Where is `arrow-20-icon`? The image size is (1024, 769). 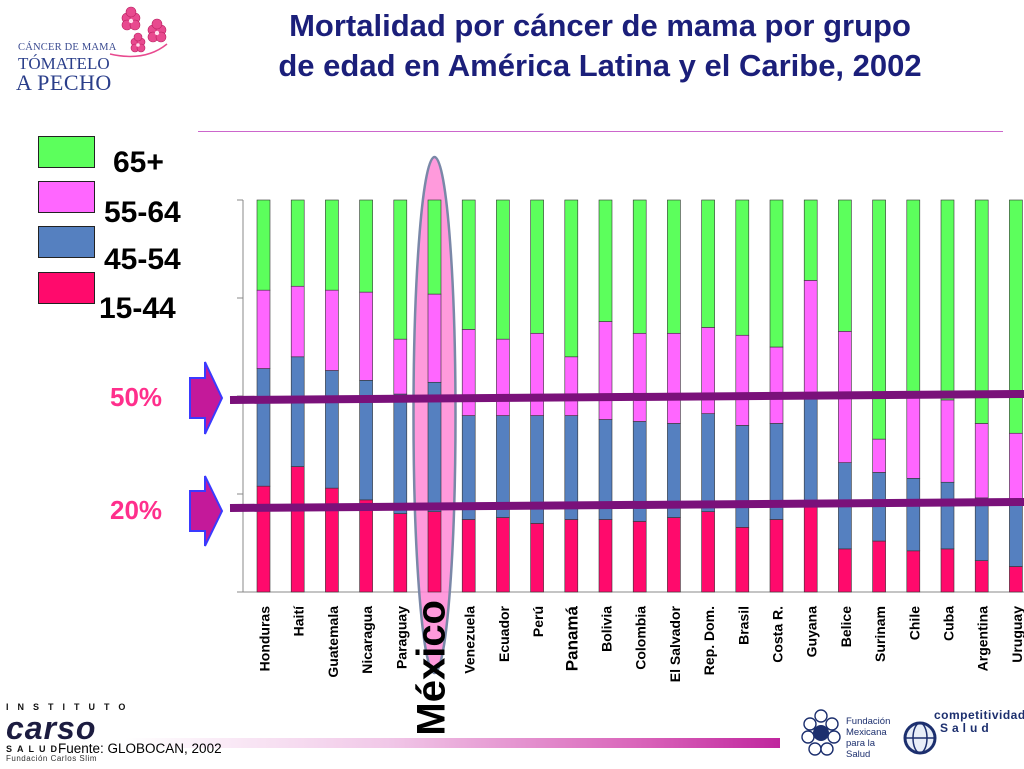
arrow-20-icon is located at coordinates (206, 511).